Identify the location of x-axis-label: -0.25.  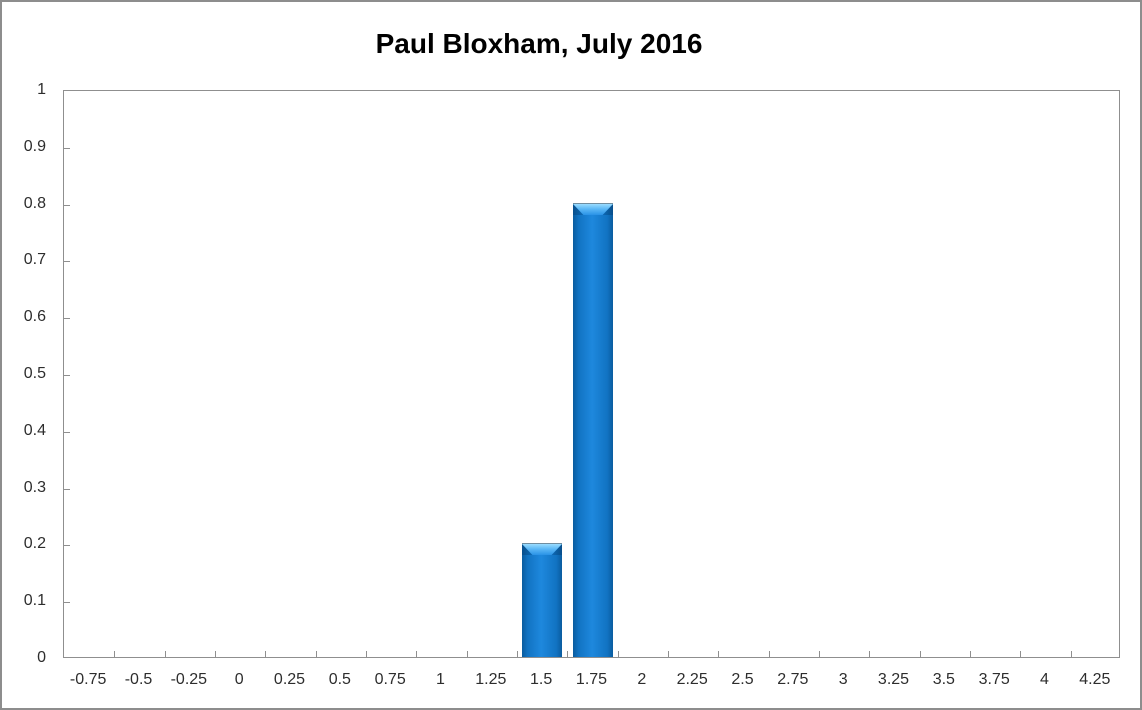
(189, 679).